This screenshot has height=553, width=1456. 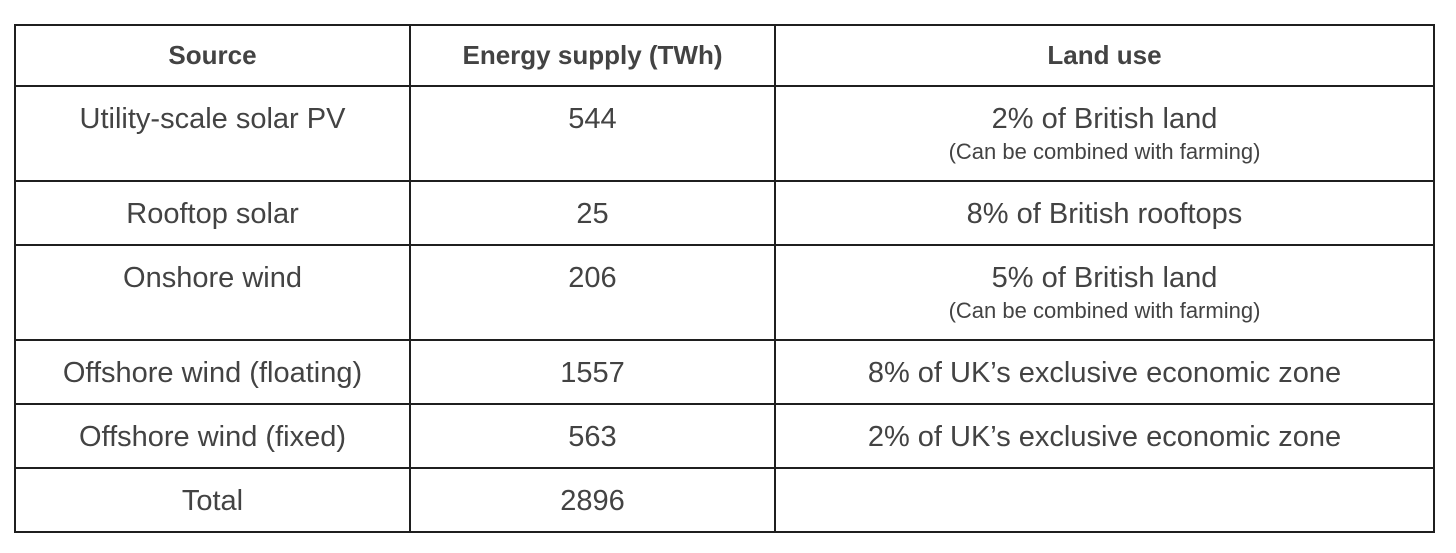 I want to click on source-cell: Rooftop solar, so click(x=212, y=213).